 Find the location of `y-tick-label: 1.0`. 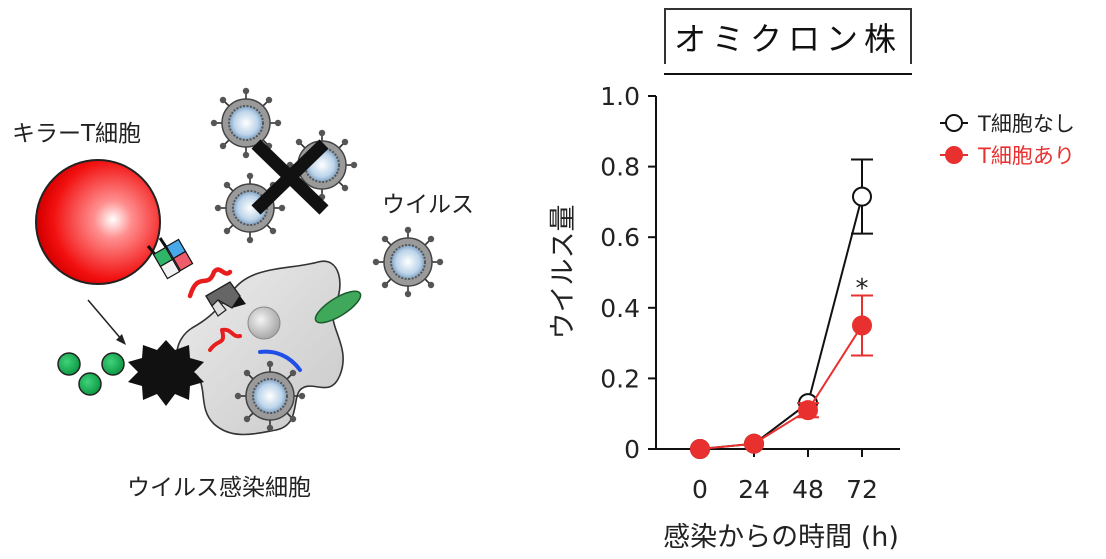

y-tick-label: 1.0 is located at coordinates (620, 96).